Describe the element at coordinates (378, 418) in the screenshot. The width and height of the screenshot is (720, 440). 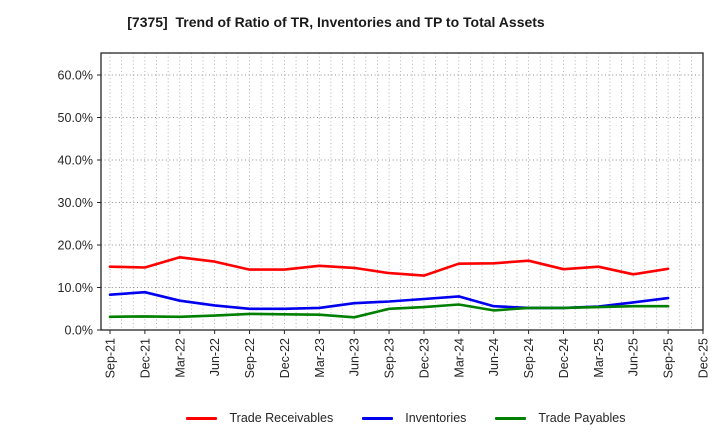
I see `legend-line-swatch-inventories` at that location.